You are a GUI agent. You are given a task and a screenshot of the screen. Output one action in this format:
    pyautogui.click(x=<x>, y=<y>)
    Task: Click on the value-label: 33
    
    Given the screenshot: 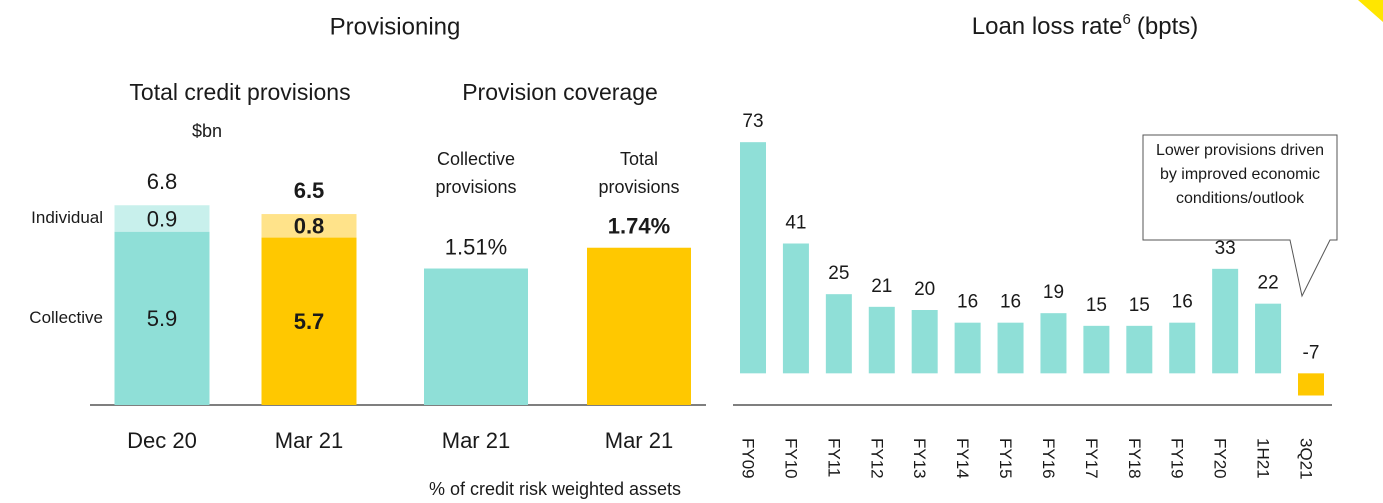 What is the action you would take?
    pyautogui.click(x=1225, y=248)
    